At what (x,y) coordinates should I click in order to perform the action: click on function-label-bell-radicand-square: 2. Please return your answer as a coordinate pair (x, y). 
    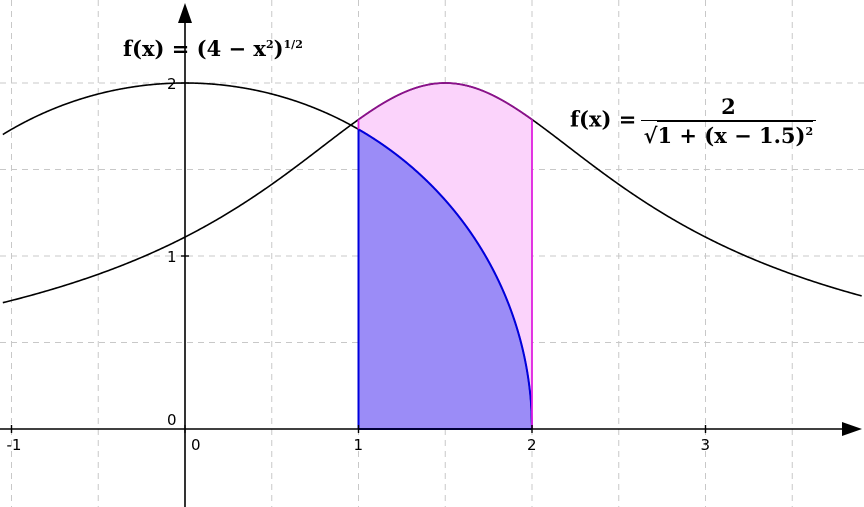
    Looking at the image, I should click on (809, 131).